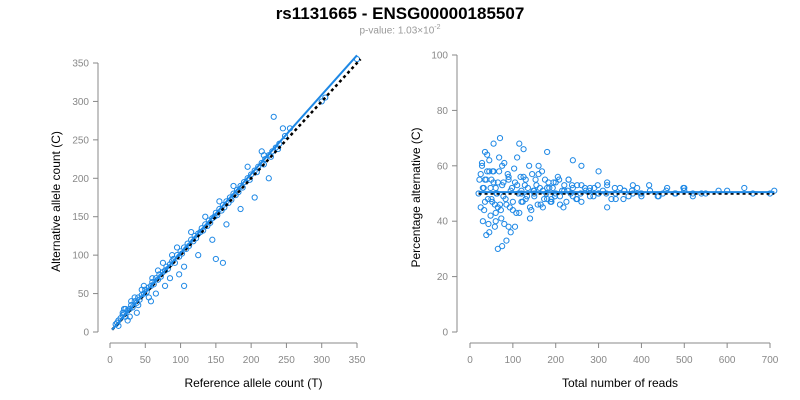 This screenshot has height=400, width=800. I want to click on left-y-tick-label: 0, so click(86, 333).